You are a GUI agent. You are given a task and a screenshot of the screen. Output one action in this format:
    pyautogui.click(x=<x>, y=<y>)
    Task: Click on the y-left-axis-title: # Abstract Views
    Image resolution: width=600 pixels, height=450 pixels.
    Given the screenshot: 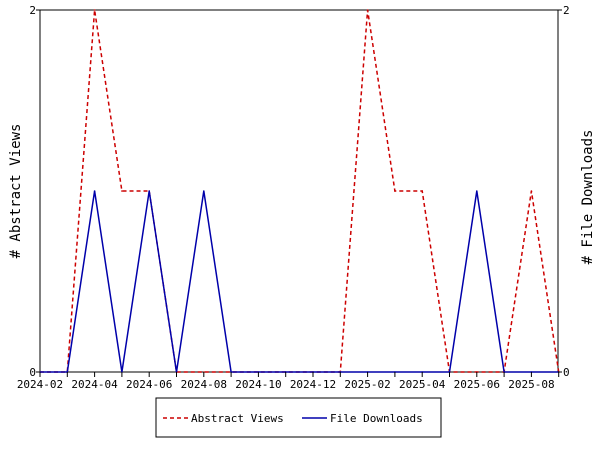 What is the action you would take?
    pyautogui.click(x=16, y=191)
    